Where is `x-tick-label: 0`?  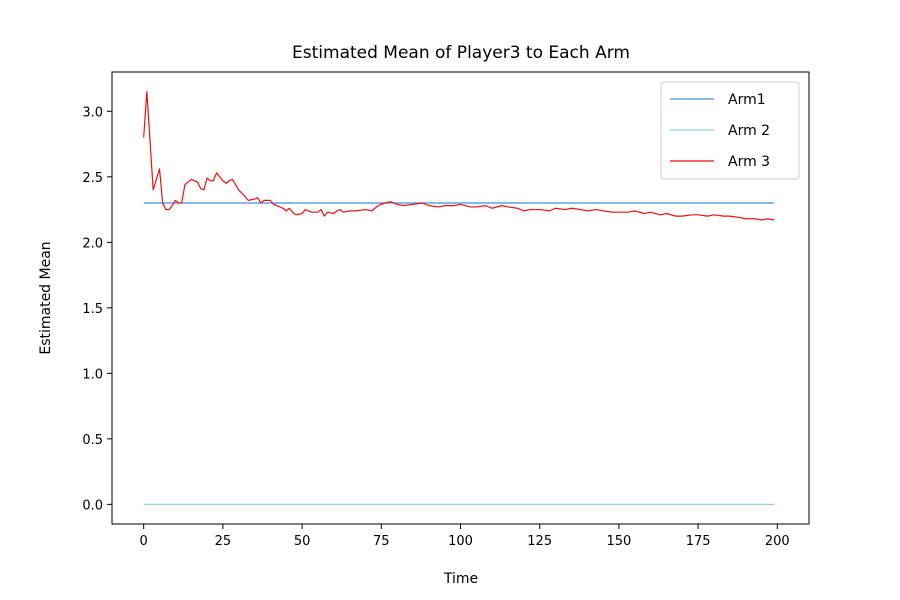
x-tick-label: 0 is located at coordinates (144, 541).